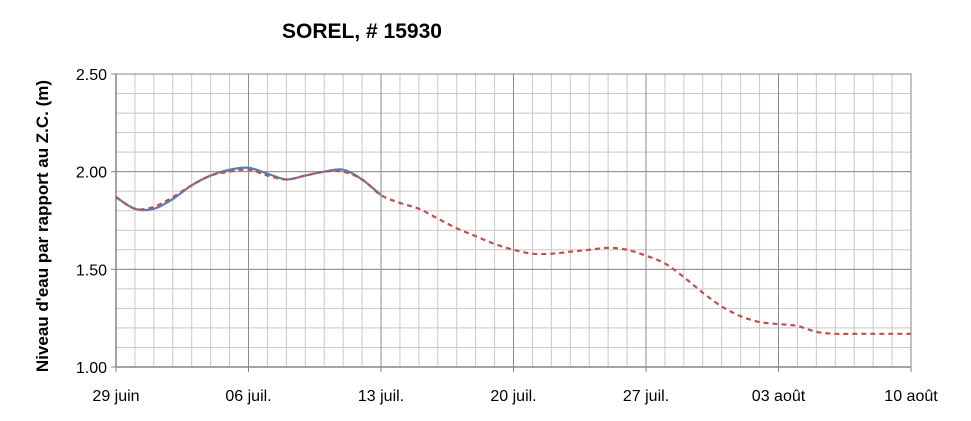 The height and width of the screenshot is (421, 971). I want to click on x-tick-label: 06 juil., so click(248, 396).